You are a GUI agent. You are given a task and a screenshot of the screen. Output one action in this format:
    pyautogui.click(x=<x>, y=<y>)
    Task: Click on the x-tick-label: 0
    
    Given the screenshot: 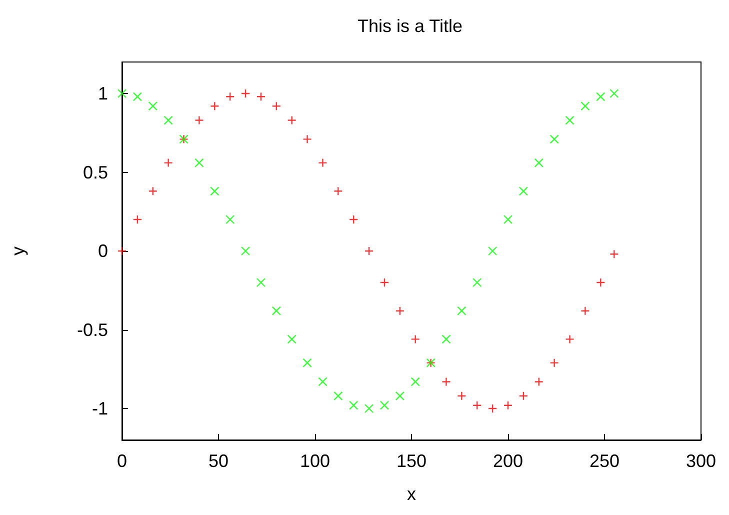 What is the action you would take?
    pyautogui.click(x=122, y=461)
    